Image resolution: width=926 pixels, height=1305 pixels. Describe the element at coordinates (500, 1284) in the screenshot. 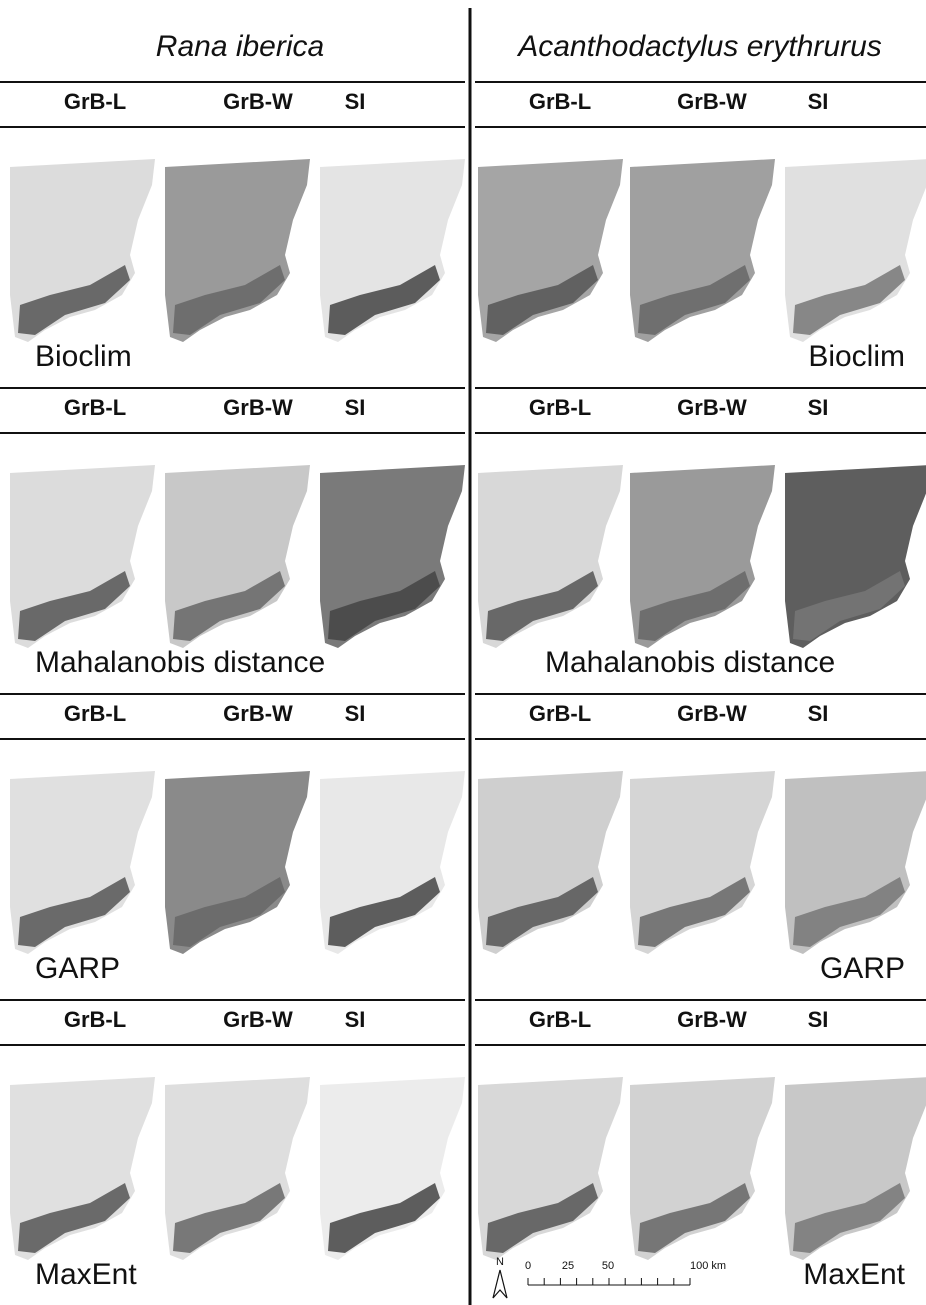

I see `north-arrow` at that location.